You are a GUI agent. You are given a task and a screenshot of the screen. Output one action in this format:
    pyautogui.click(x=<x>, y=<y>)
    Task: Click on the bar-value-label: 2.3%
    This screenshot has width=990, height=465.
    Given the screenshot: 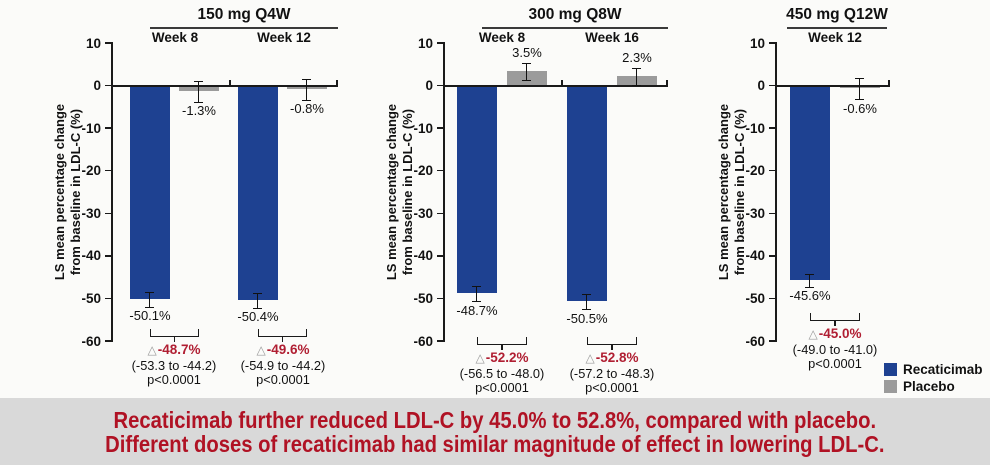 What is the action you would take?
    pyautogui.click(x=637, y=57)
    